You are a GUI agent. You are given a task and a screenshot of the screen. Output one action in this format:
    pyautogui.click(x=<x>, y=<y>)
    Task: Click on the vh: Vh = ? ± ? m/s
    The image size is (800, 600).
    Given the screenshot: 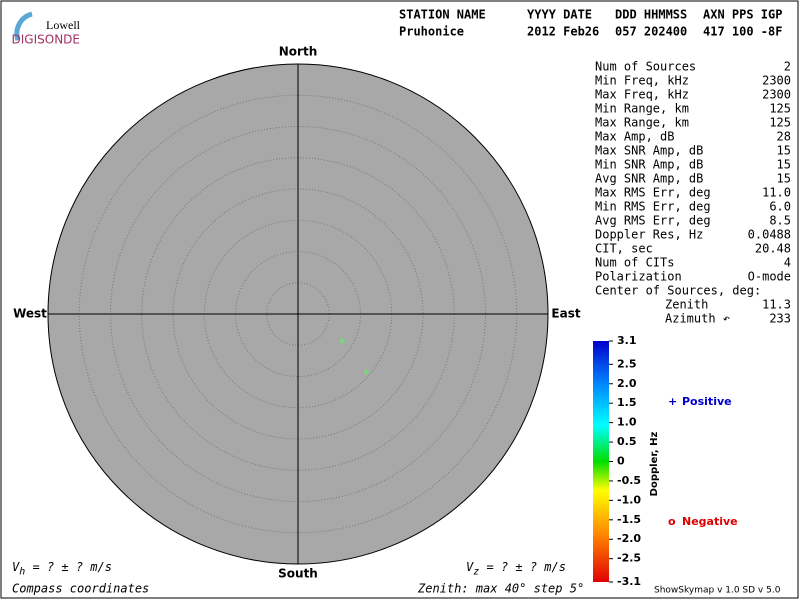 What is the action you would take?
    pyautogui.click(x=62, y=569)
    